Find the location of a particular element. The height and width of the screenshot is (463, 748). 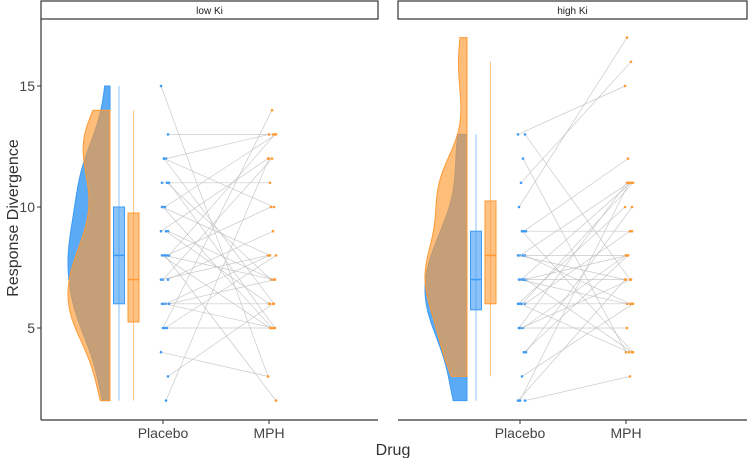

panel-strip-label: low Ki is located at coordinates (209, 11).